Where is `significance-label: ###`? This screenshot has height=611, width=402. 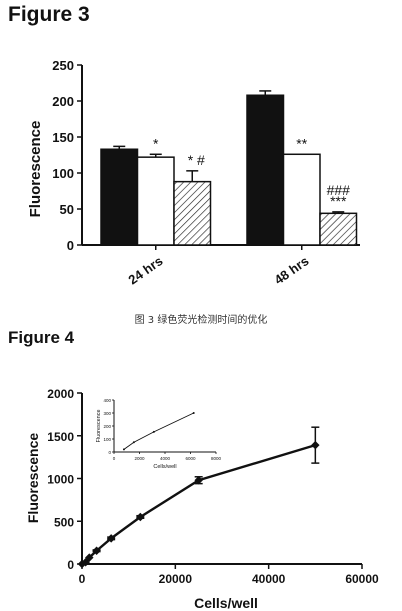
significance-label: ### is located at coordinates (339, 190).